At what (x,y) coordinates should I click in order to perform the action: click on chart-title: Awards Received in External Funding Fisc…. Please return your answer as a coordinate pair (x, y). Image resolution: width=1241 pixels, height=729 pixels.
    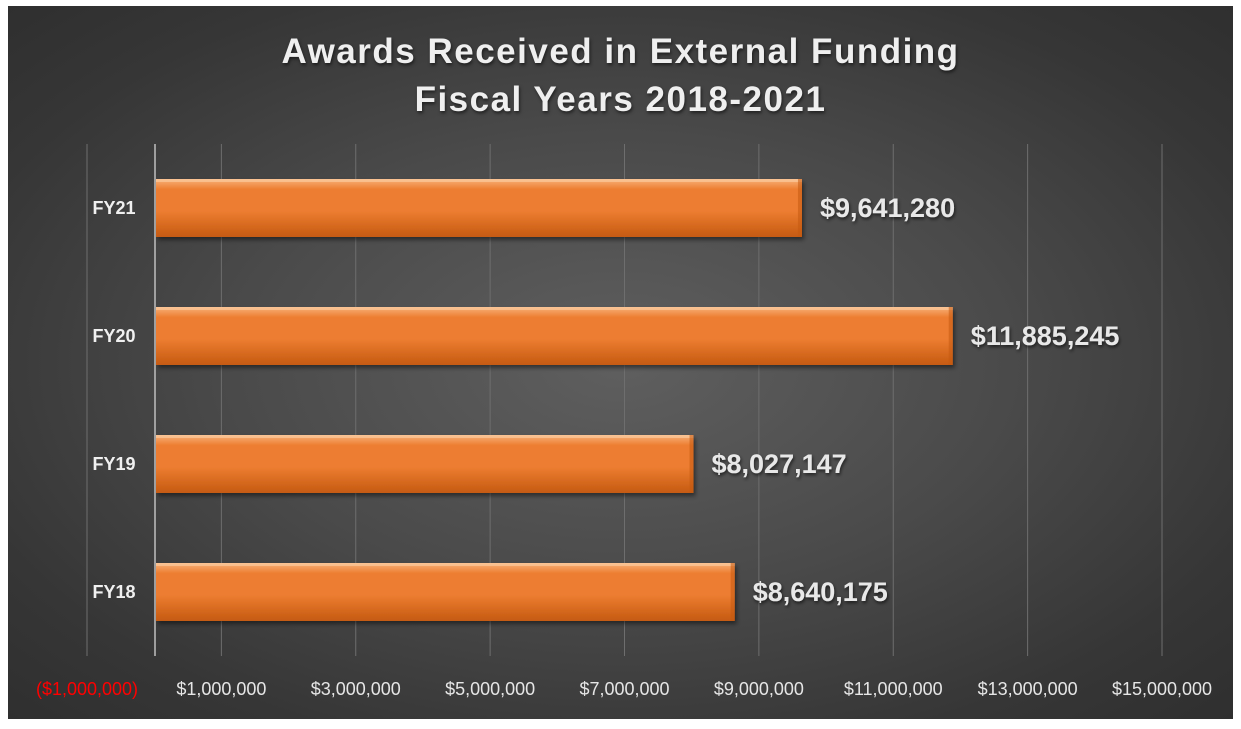
    Looking at the image, I should click on (620, 76).